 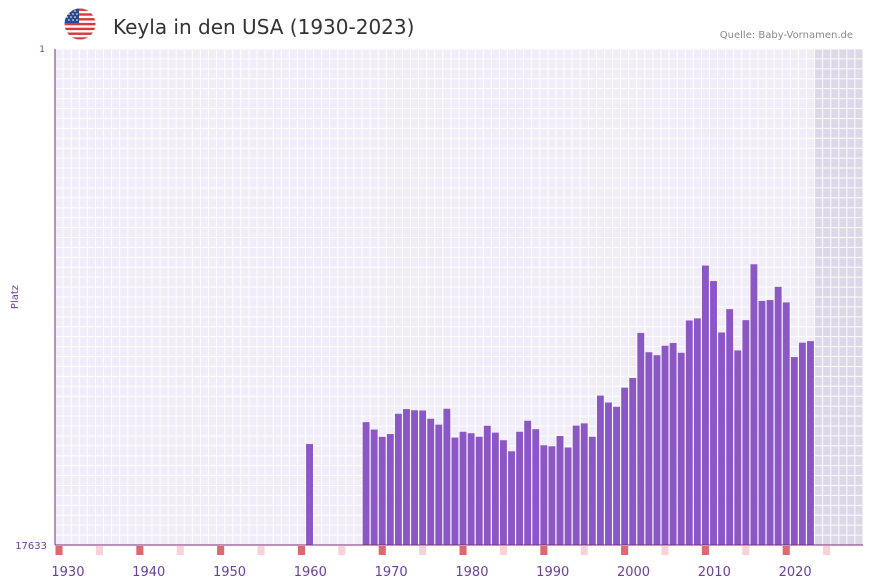 What do you see at coordinates (503, 492) in the screenshot?
I see `bar-1984` at bounding box center [503, 492].